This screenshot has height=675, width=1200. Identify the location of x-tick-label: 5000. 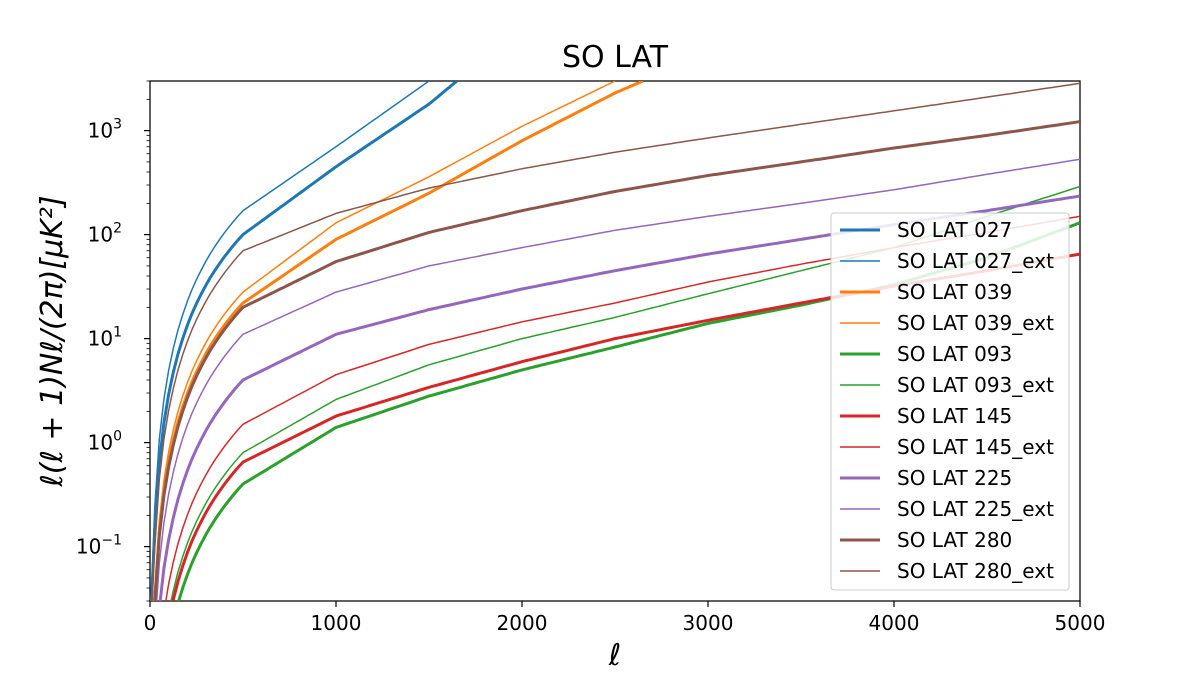
(1080, 623).